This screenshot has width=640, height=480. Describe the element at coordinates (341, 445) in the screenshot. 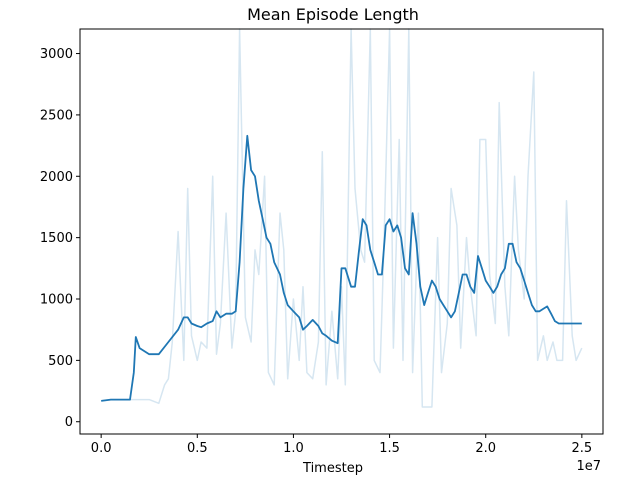

I see `x-axis-ticks: 0.0 0.5 1.0 1.5 2.0 2.5` at that location.